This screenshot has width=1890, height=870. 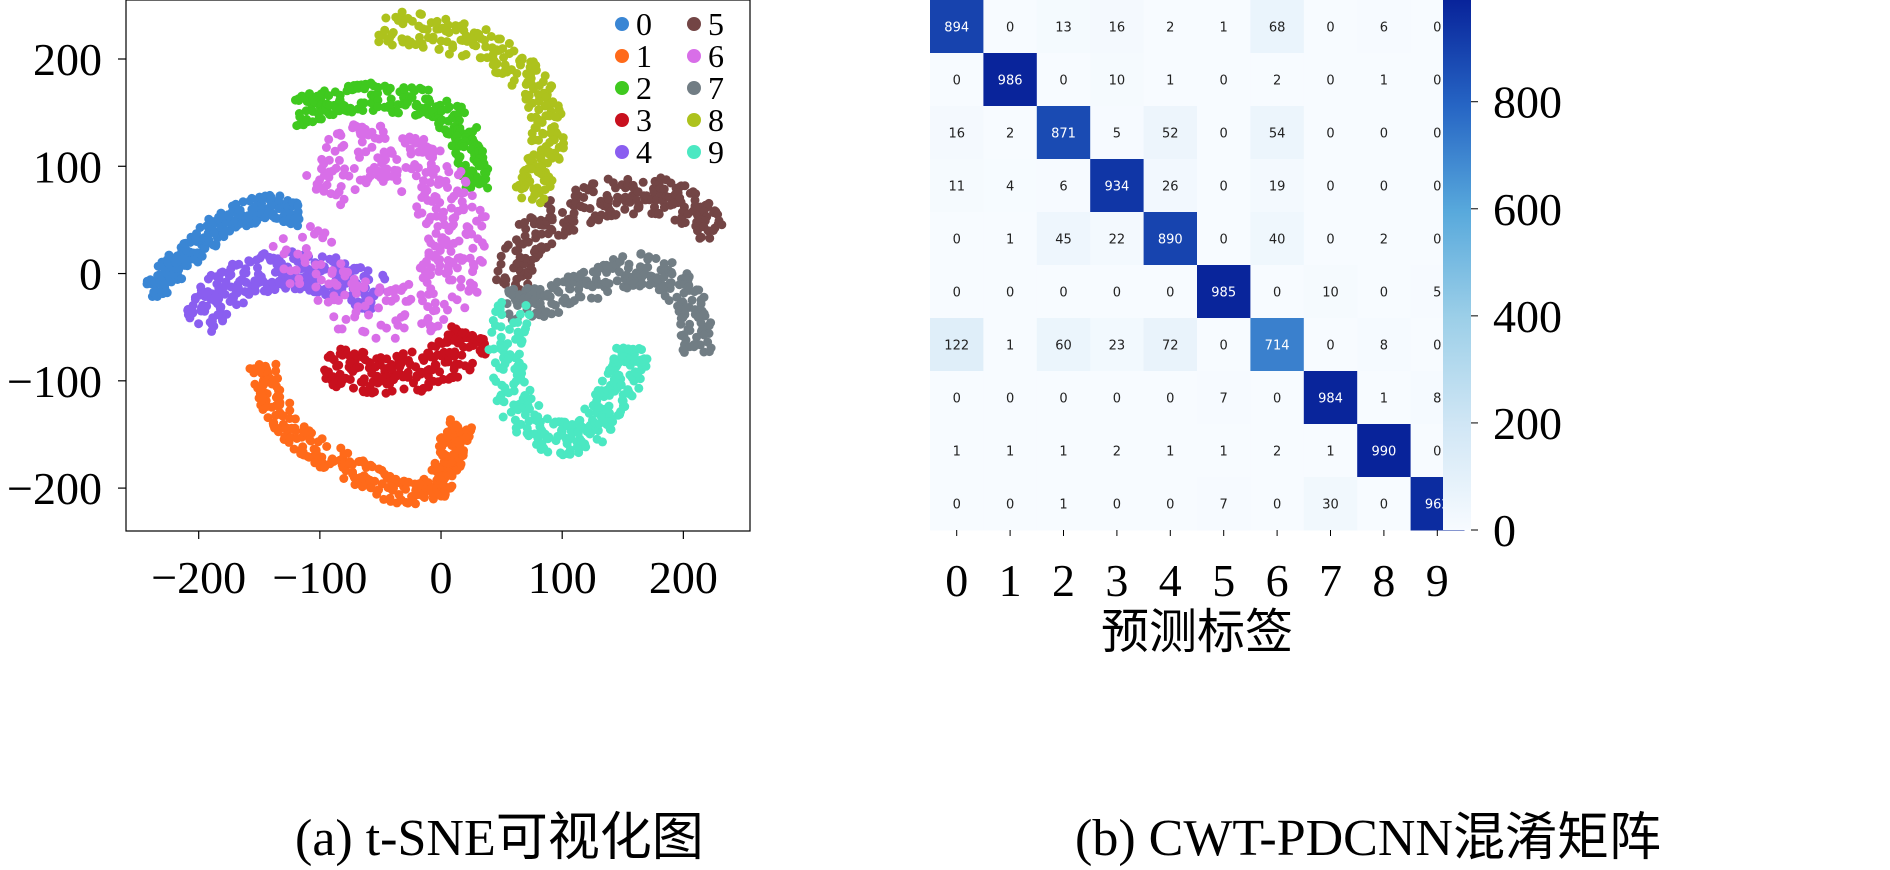 What do you see at coordinates (1117, 240) in the screenshot?
I see `cell-value-label: 22` at bounding box center [1117, 240].